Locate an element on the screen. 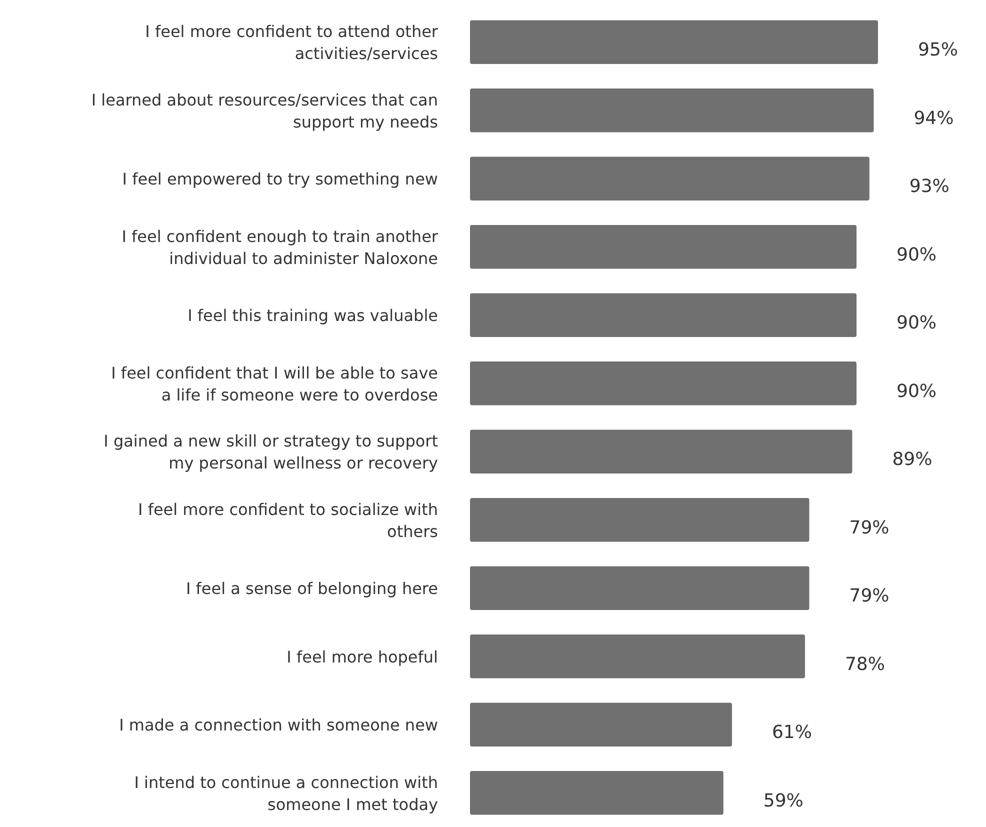 The image size is (986, 827). data-label: 94% is located at coordinates (934, 118).